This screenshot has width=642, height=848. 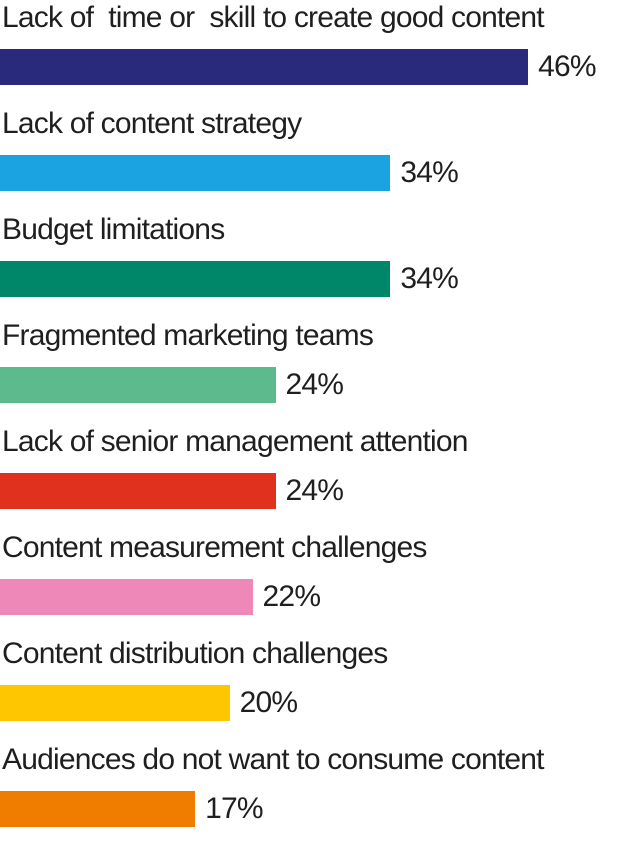 I want to click on category-label: Fragmented marketing teams, so click(x=188, y=335).